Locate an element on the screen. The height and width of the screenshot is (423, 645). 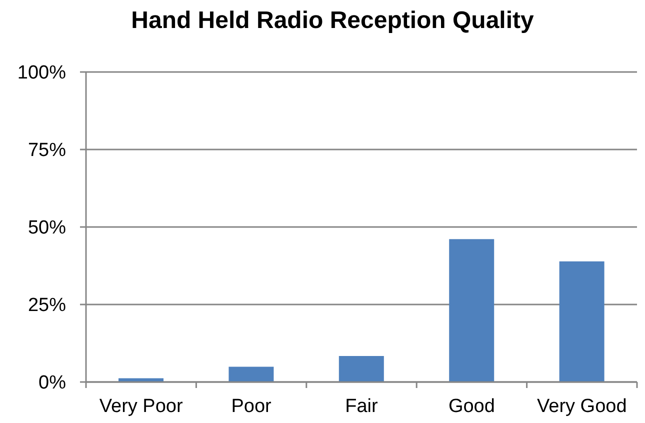
x-tick-label: Poor is located at coordinates (251, 406).